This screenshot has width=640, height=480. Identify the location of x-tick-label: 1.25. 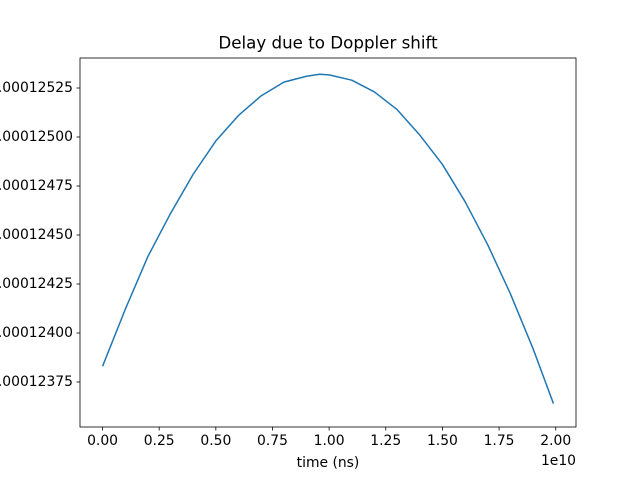
(385, 441).